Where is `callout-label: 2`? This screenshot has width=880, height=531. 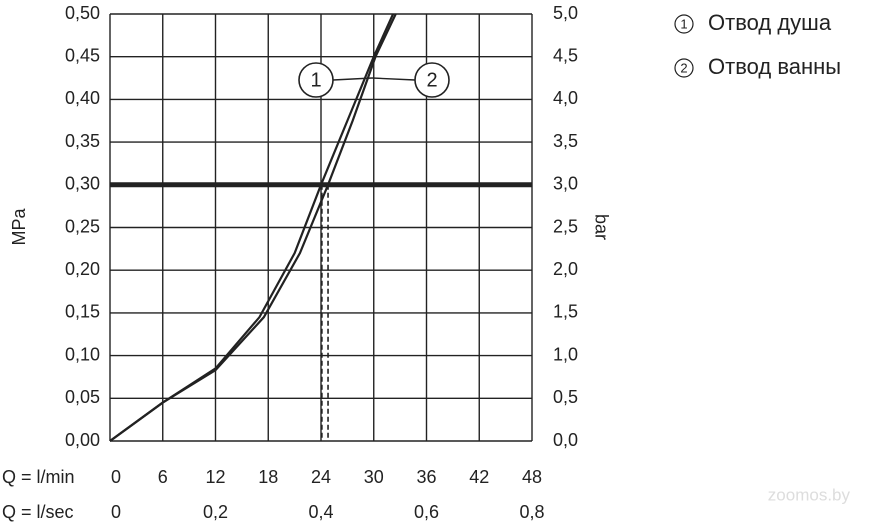 callout-label: 2 is located at coordinates (431, 80).